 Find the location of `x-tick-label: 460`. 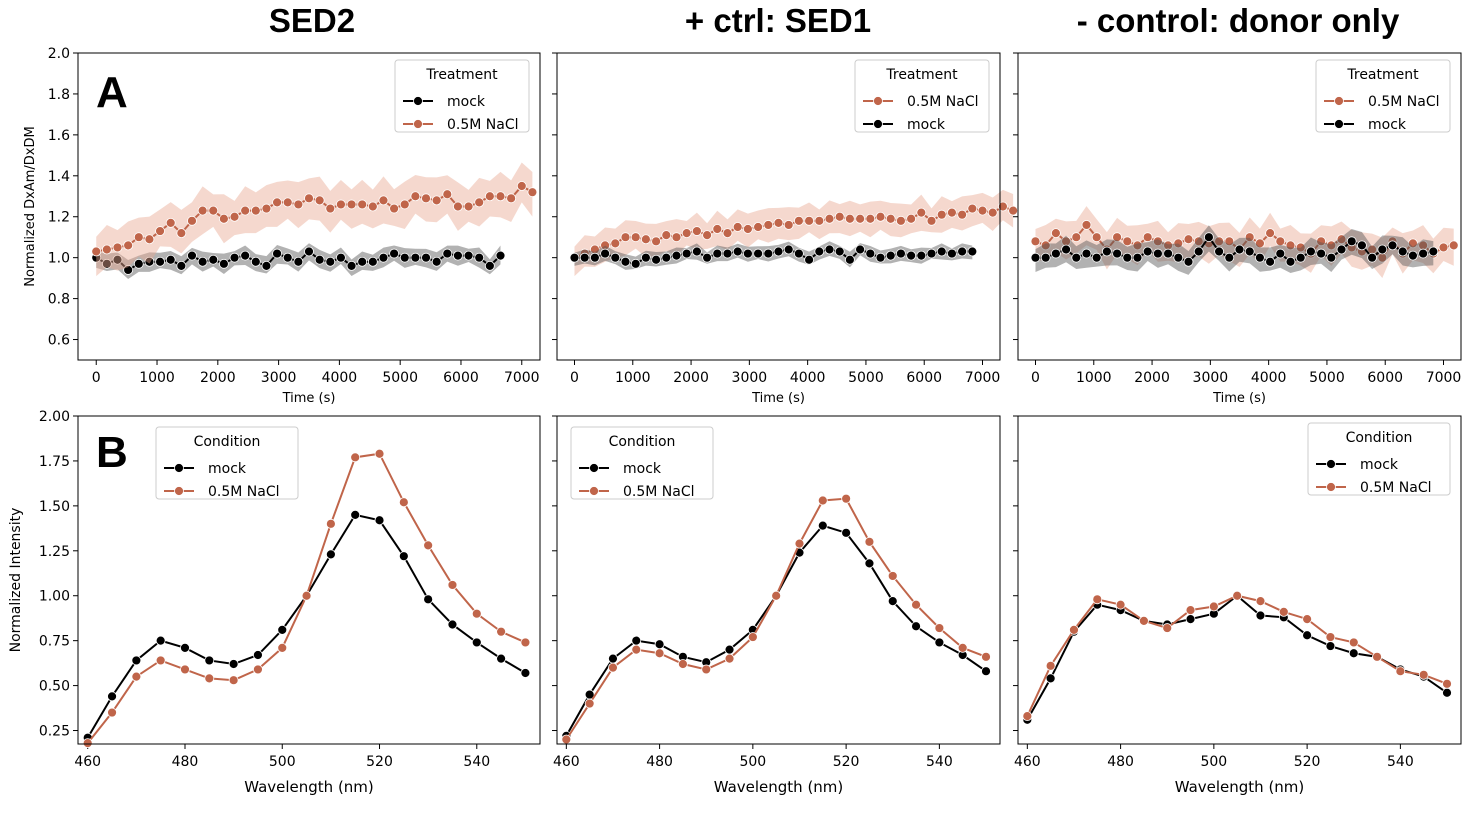

x-tick-label: 460 is located at coordinates (1027, 762).